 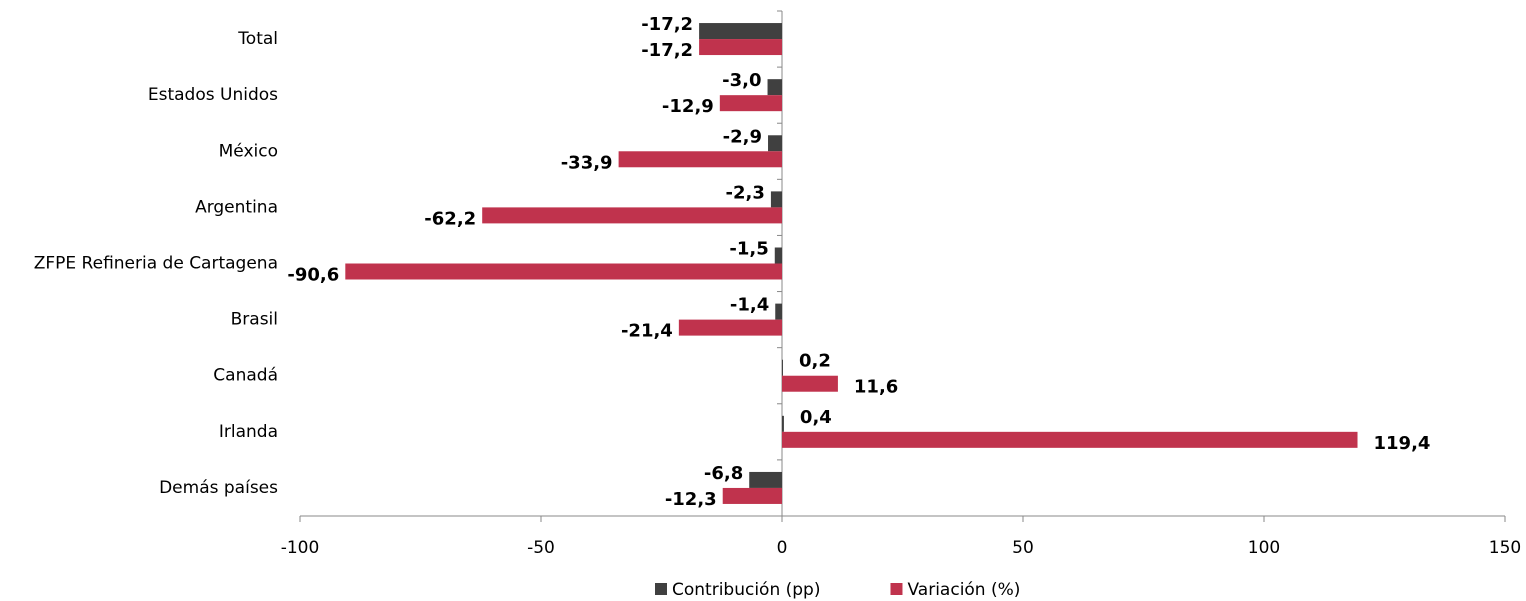 What do you see at coordinates (647, 331) in the screenshot?
I see `data-label: -21,4` at bounding box center [647, 331].